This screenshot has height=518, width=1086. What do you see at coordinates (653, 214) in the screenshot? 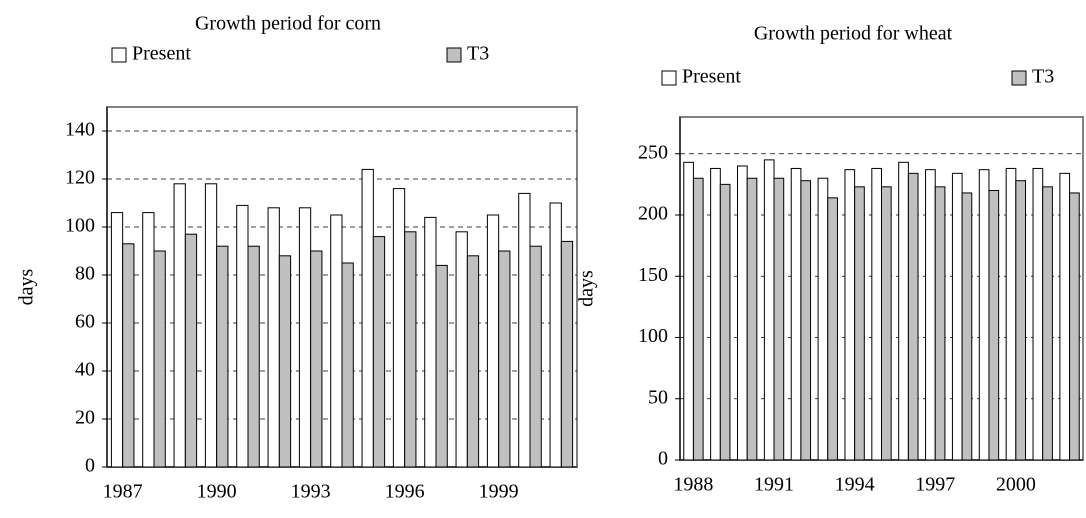
I see `y-tick-label: 200` at bounding box center [653, 214].